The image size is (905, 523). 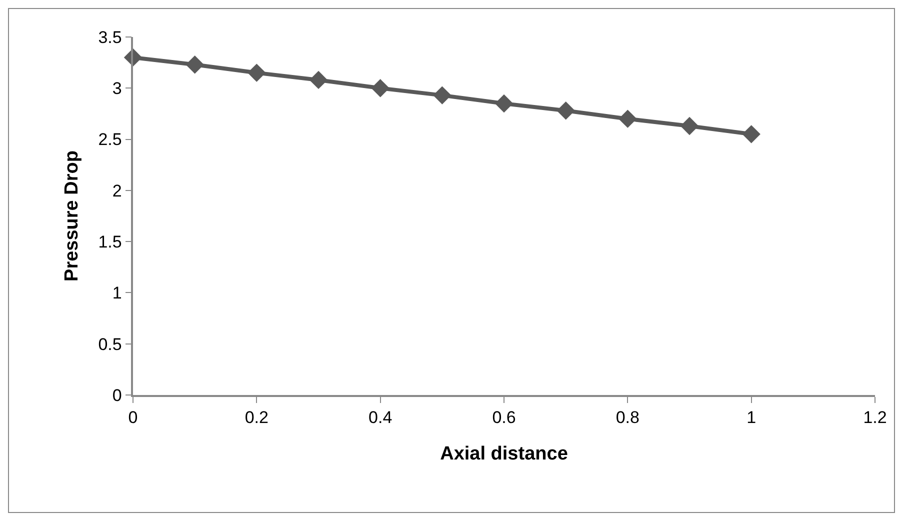 I want to click on x-tick-label: 0.6, so click(x=504, y=418).